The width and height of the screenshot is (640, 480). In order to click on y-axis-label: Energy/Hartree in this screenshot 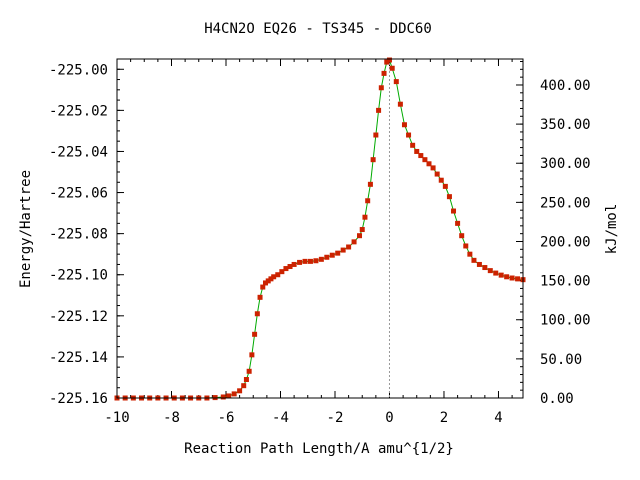, I will do `click(26, 229)`.